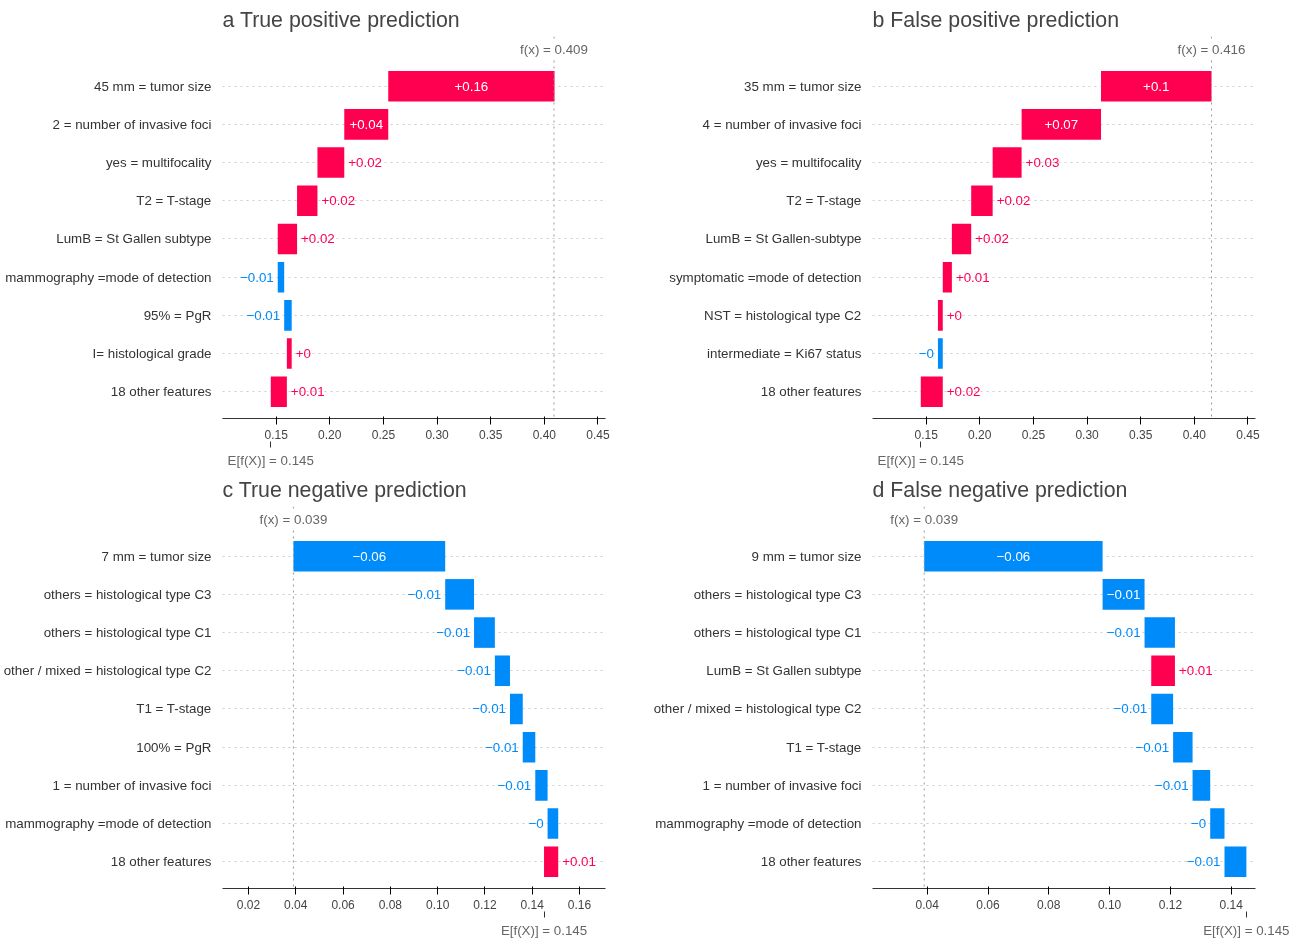  I want to click on chart-title: b False positive prediction, so click(996, 19).